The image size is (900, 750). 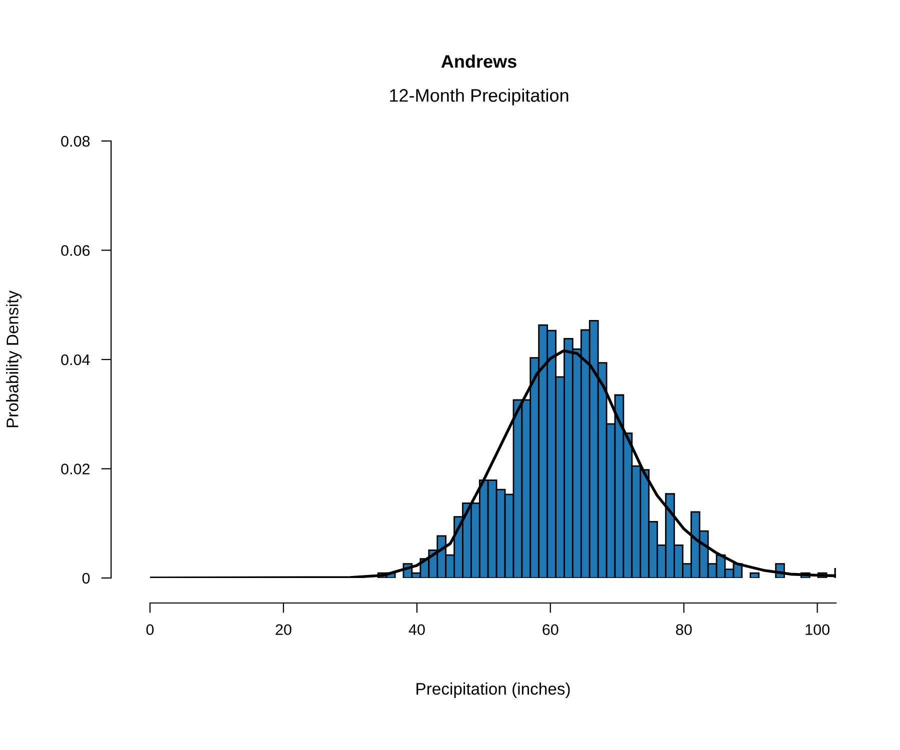 What do you see at coordinates (818, 630) in the screenshot?
I see `x-tick-label: 100` at bounding box center [818, 630].